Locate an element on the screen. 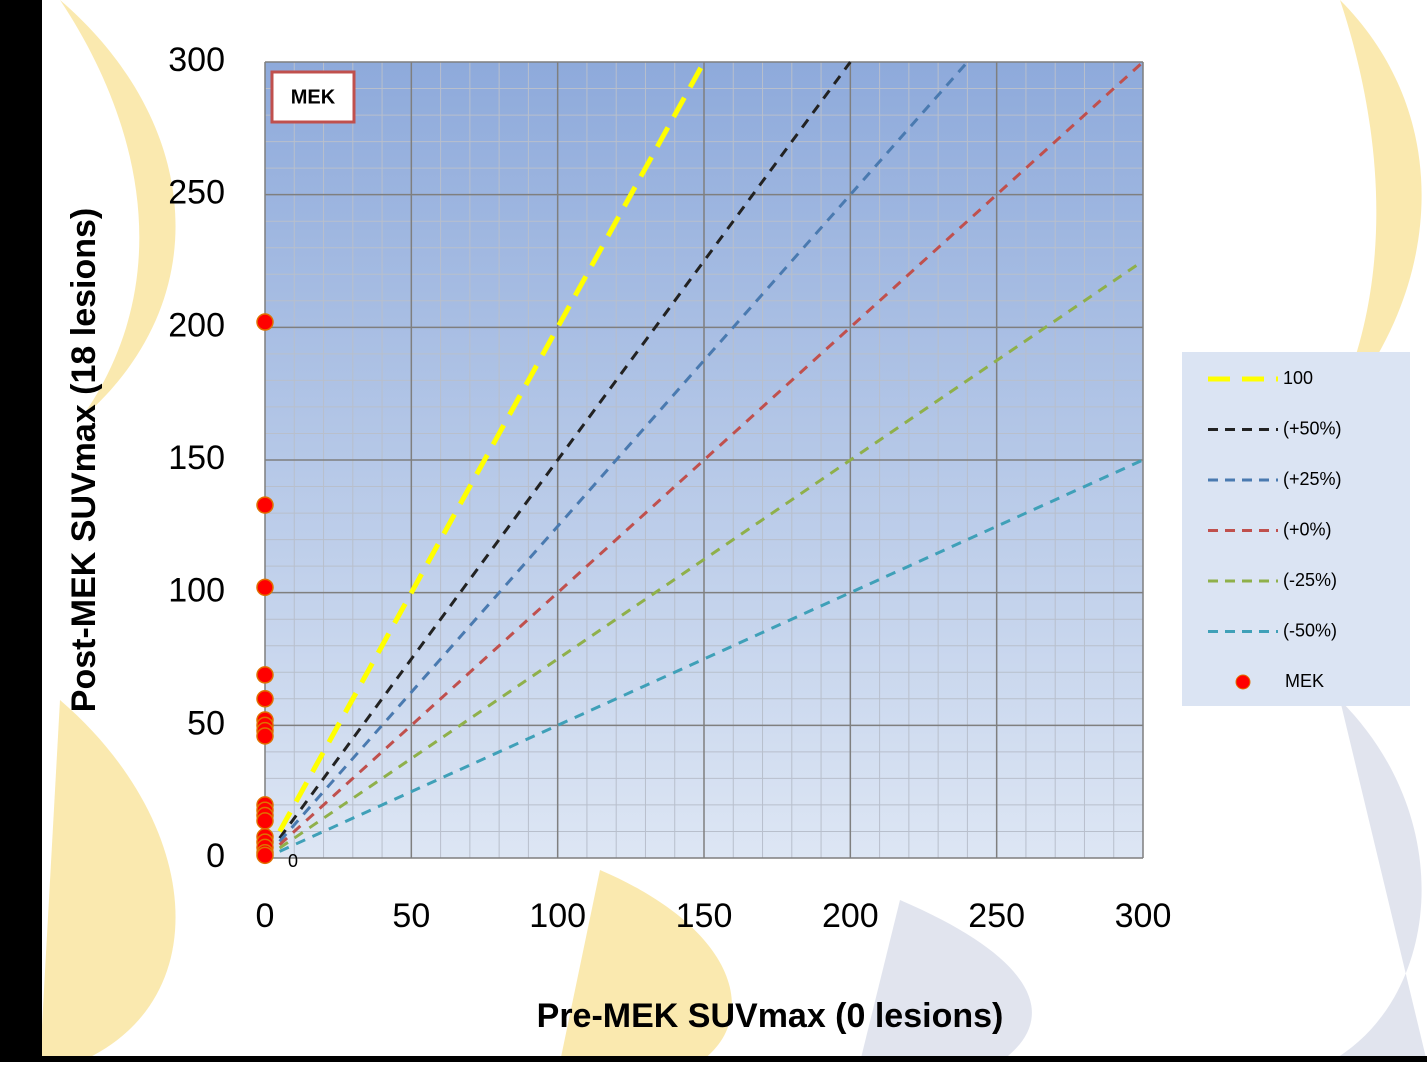 This screenshot has width=1427, height=1067. bottom-band is located at coordinates (713, 1059).